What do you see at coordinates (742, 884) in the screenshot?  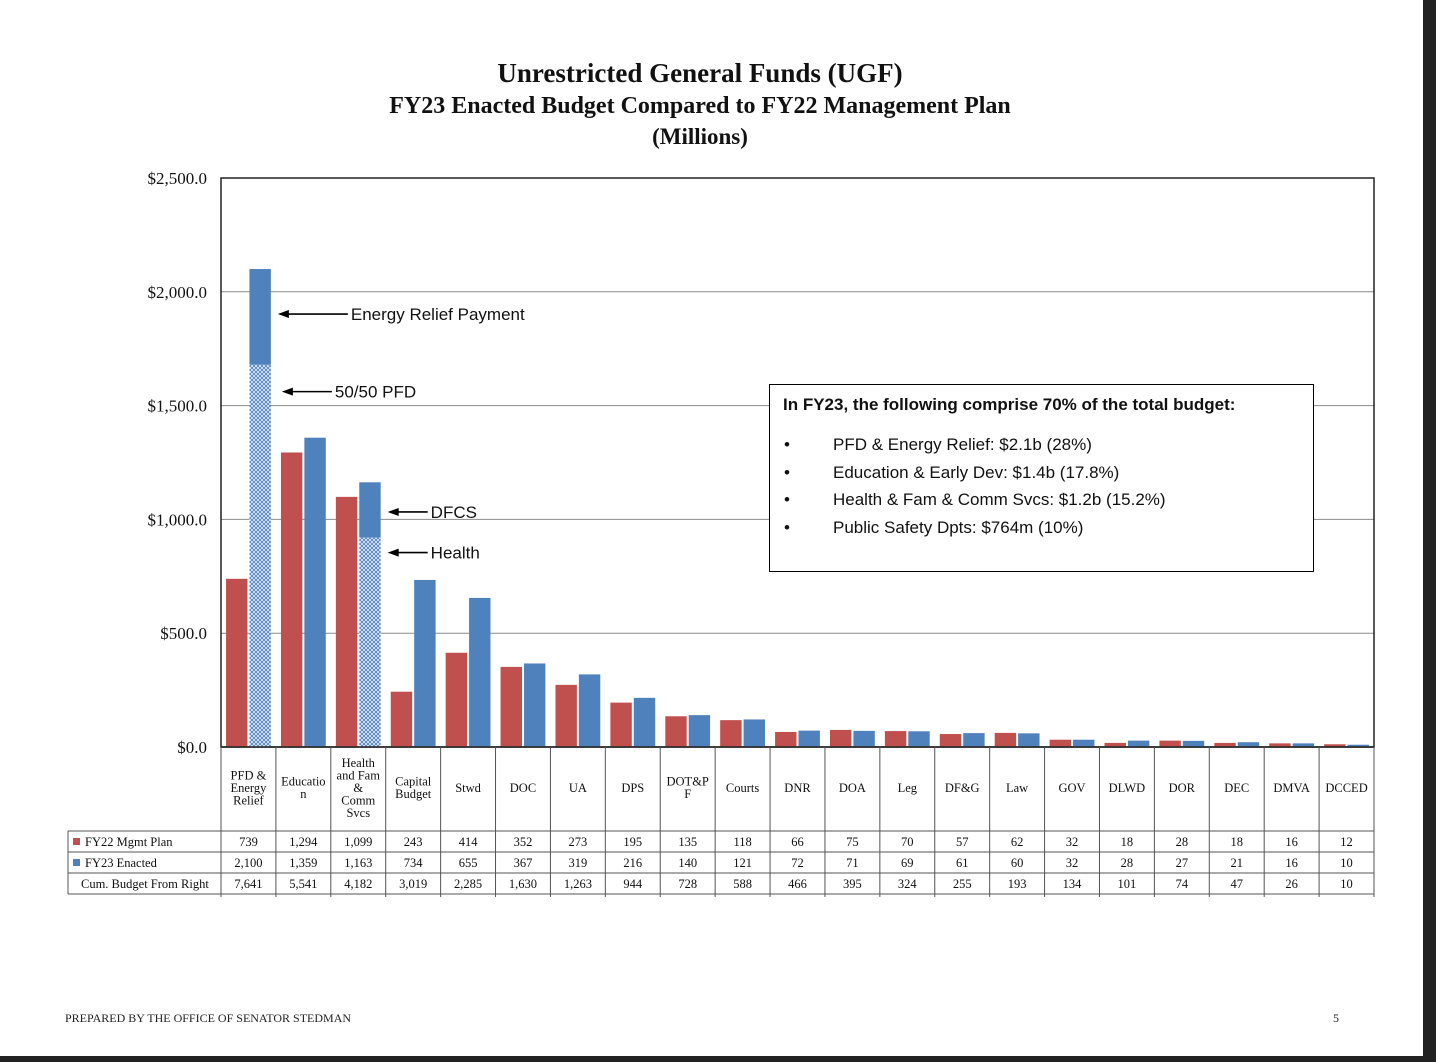 I see `table-cell-value: 588` at bounding box center [742, 884].